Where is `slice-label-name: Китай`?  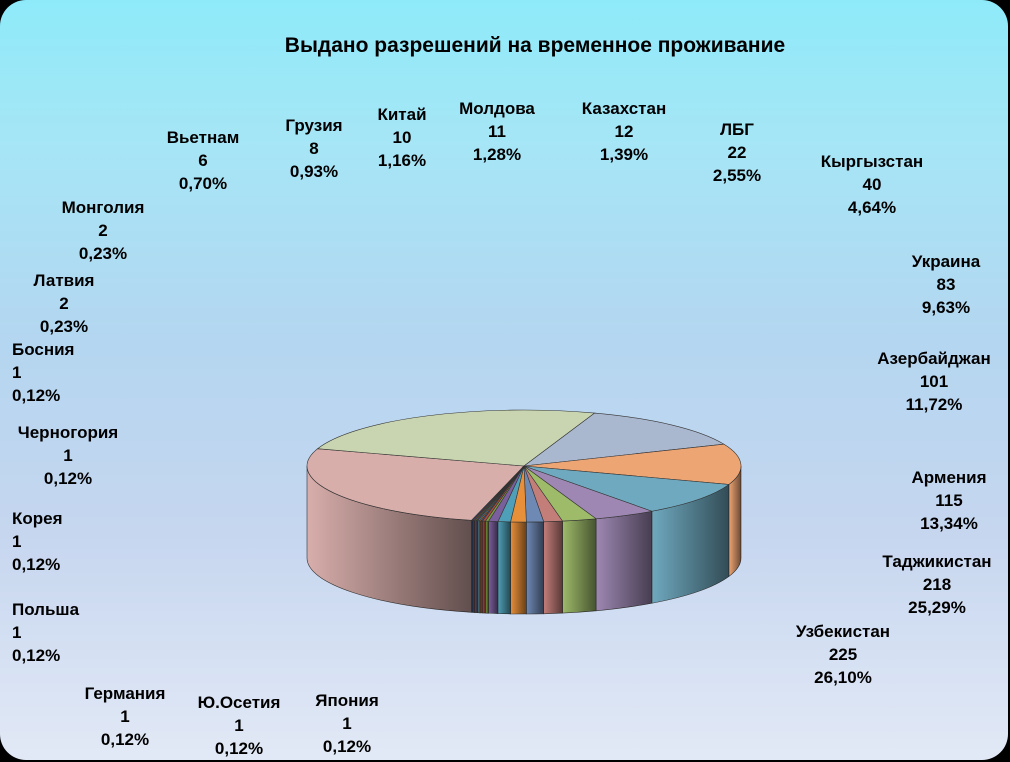 slice-label-name: Китай is located at coordinates (402, 114).